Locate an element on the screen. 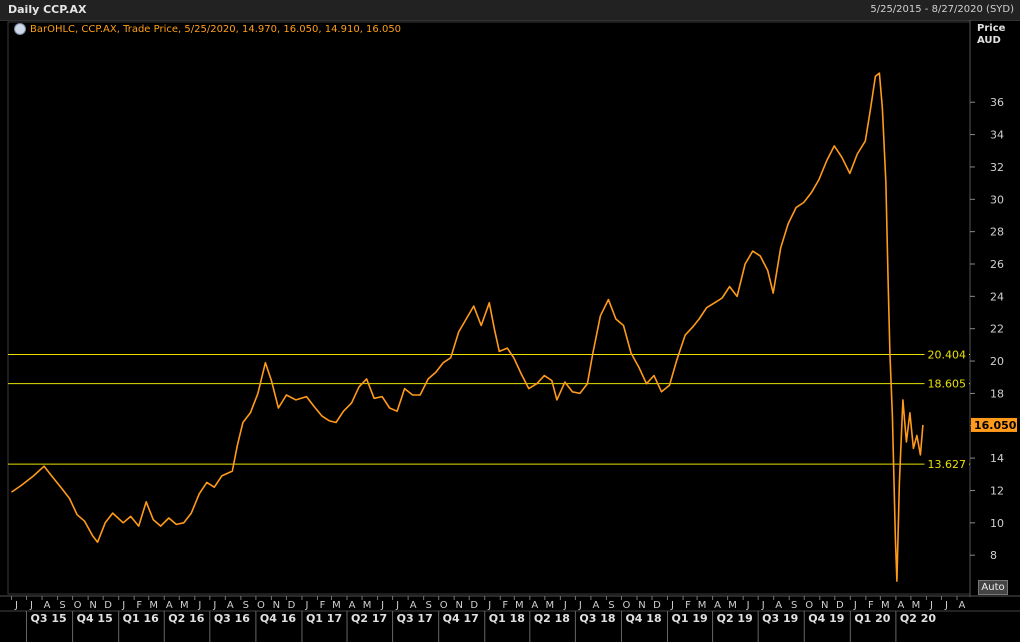 The height and width of the screenshot is (642, 1020). y-tick-label: 28 is located at coordinates (997, 232).